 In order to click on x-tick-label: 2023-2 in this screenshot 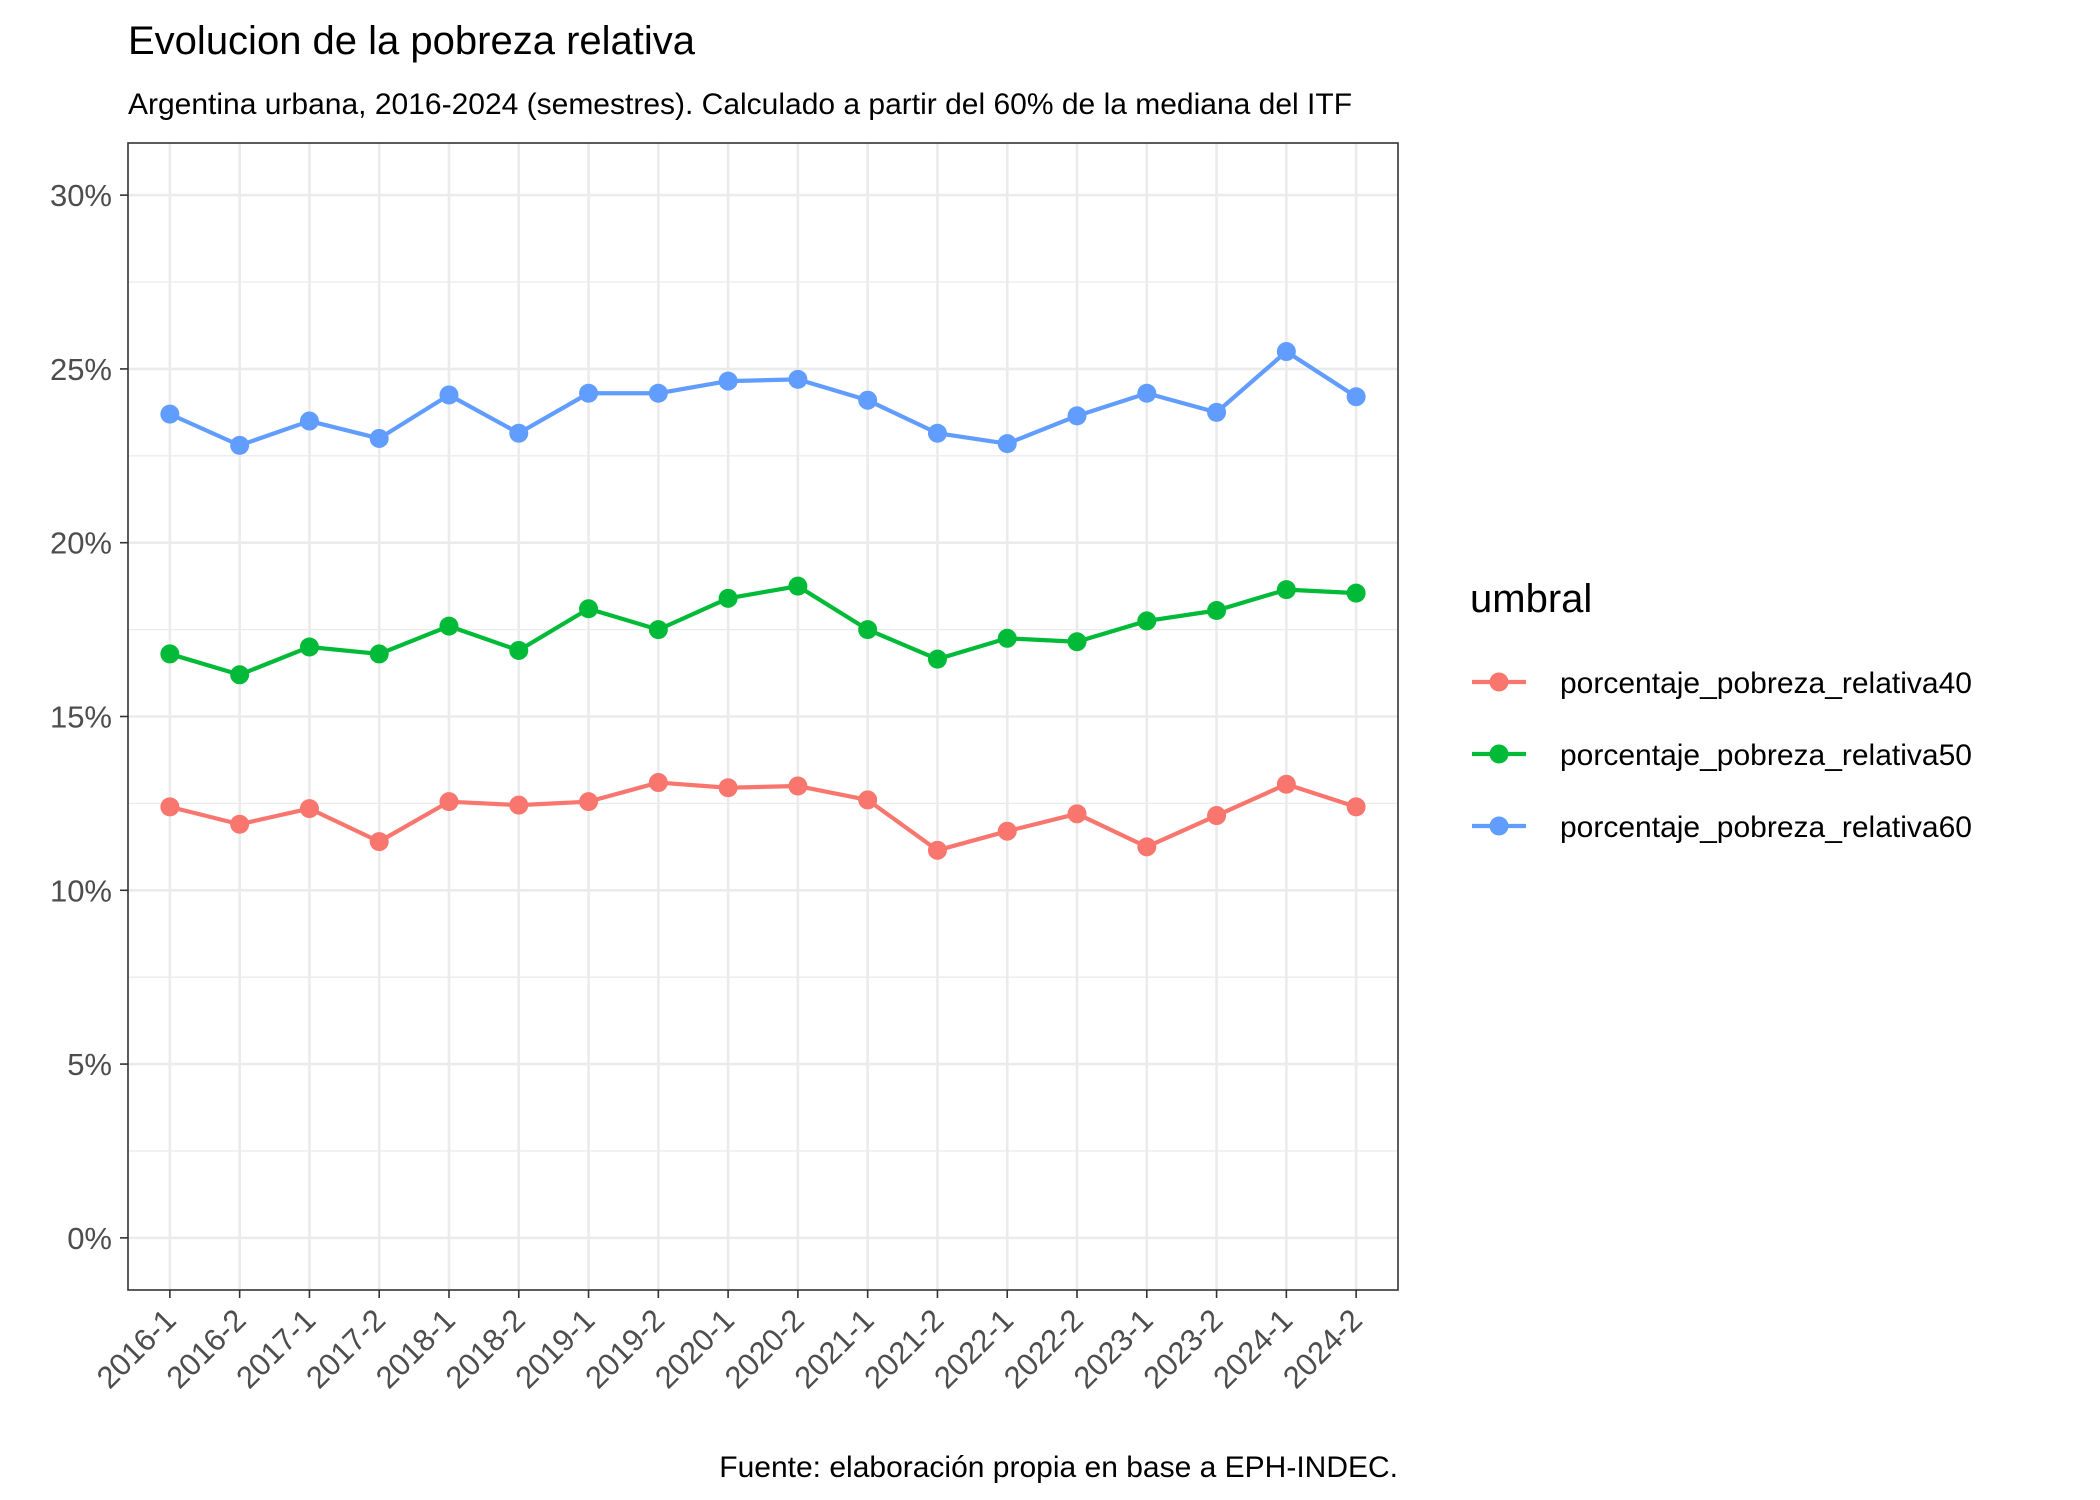, I will do `click(1183, 1348)`.